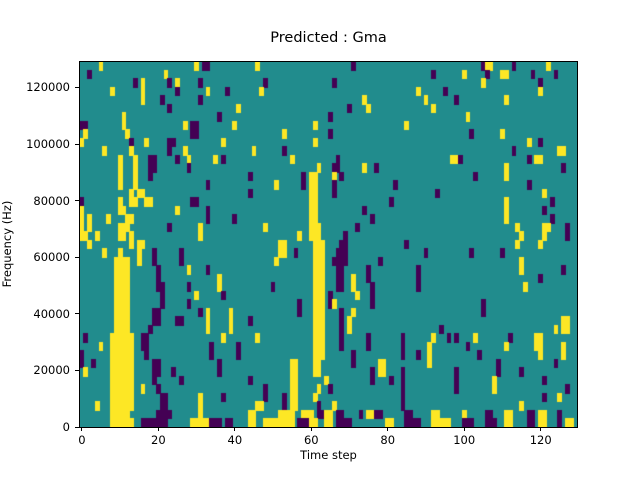 Image resolution: width=640 pixels, height=480 pixels. Describe the element at coordinates (7, 244) in the screenshot. I see `y-axis-label: Frequency (Hz)` at that location.